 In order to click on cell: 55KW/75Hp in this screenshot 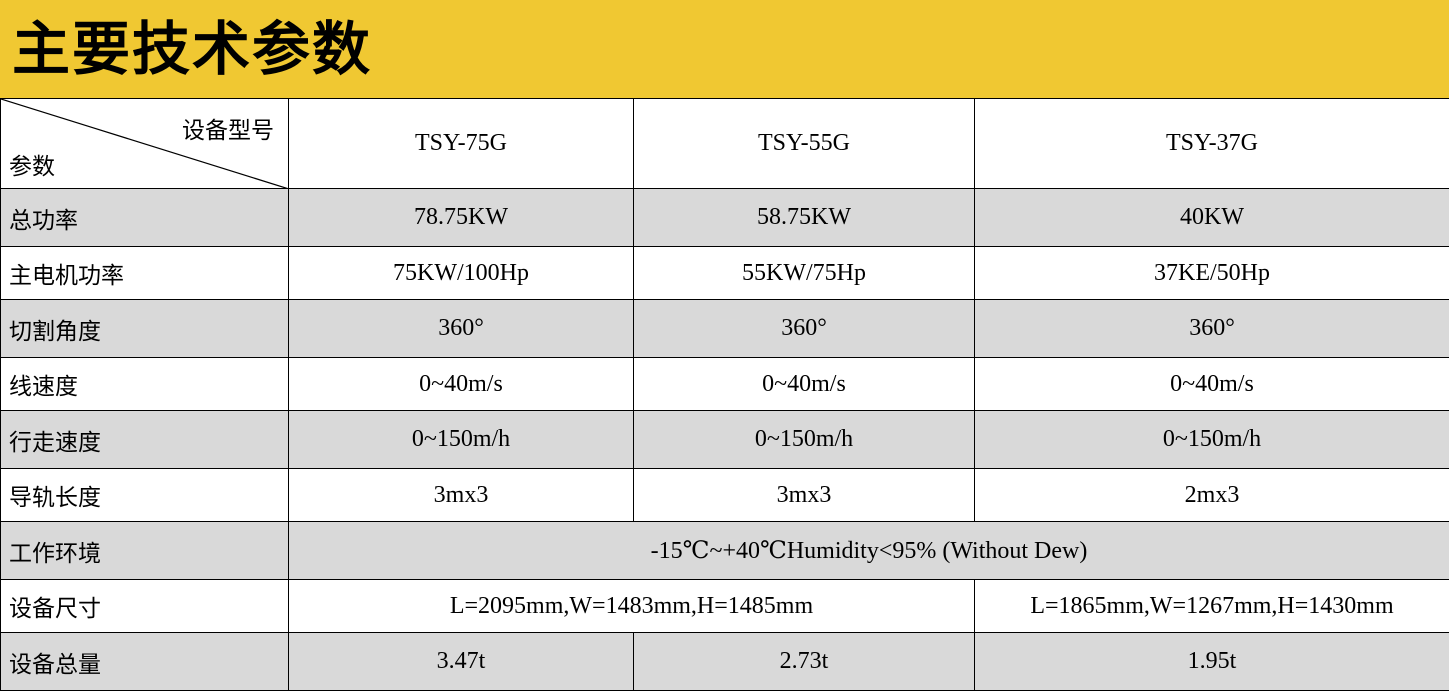, I will do `click(804, 273)`.